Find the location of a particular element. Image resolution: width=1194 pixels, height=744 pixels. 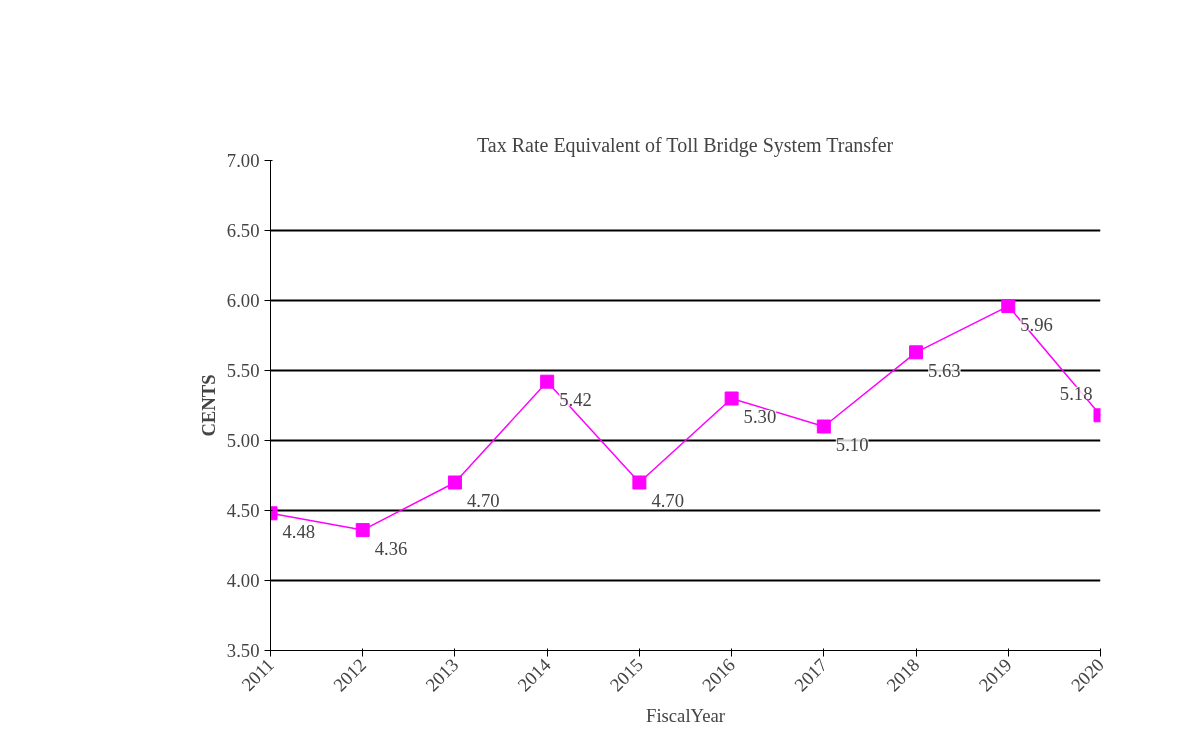

y-tick-label: 3.50 is located at coordinates (243, 650).